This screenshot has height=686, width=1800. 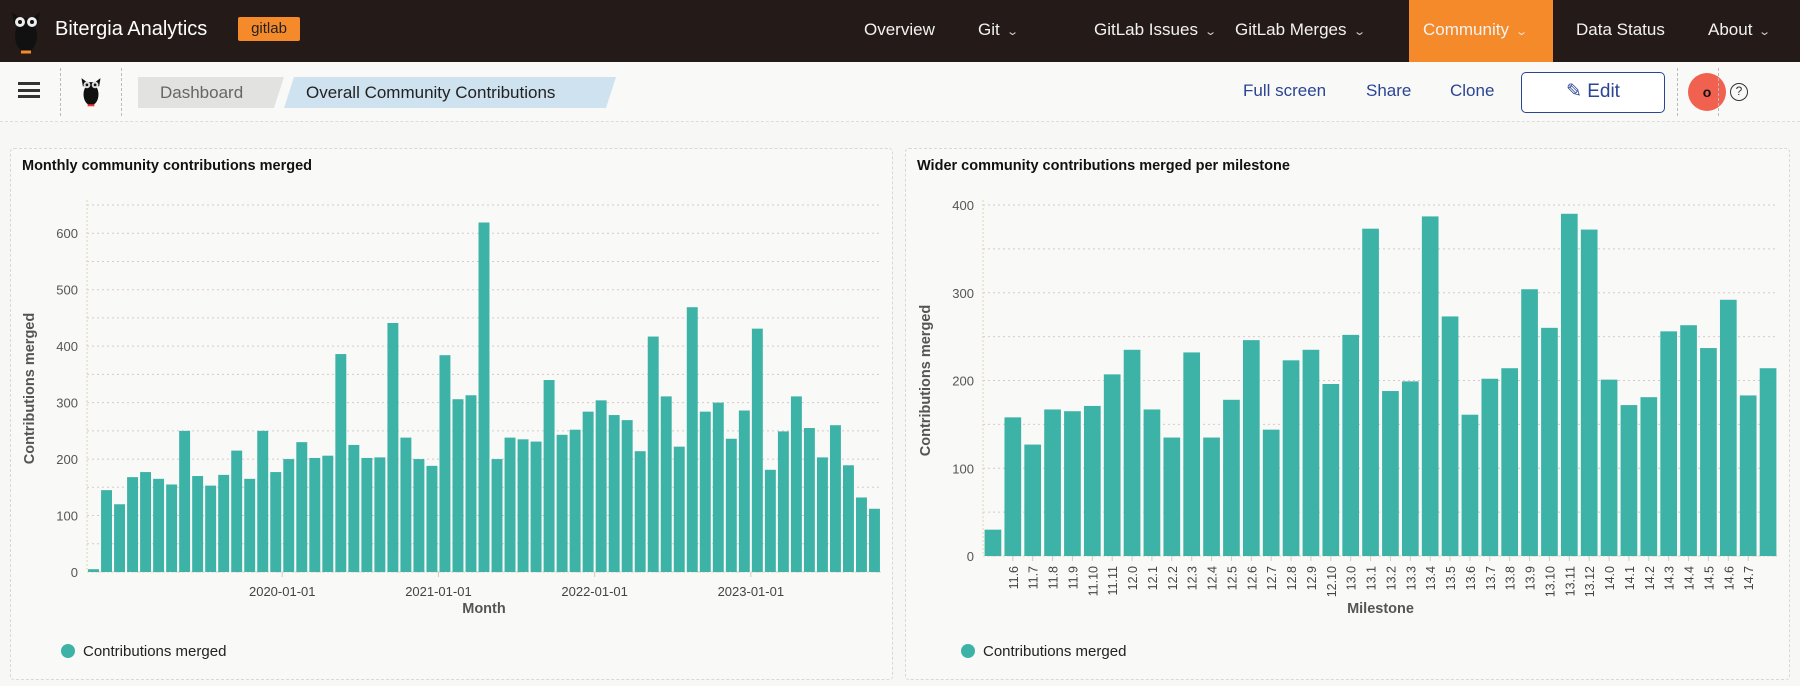 I want to click on x-tick-label: 13.6, so click(x=1471, y=578).